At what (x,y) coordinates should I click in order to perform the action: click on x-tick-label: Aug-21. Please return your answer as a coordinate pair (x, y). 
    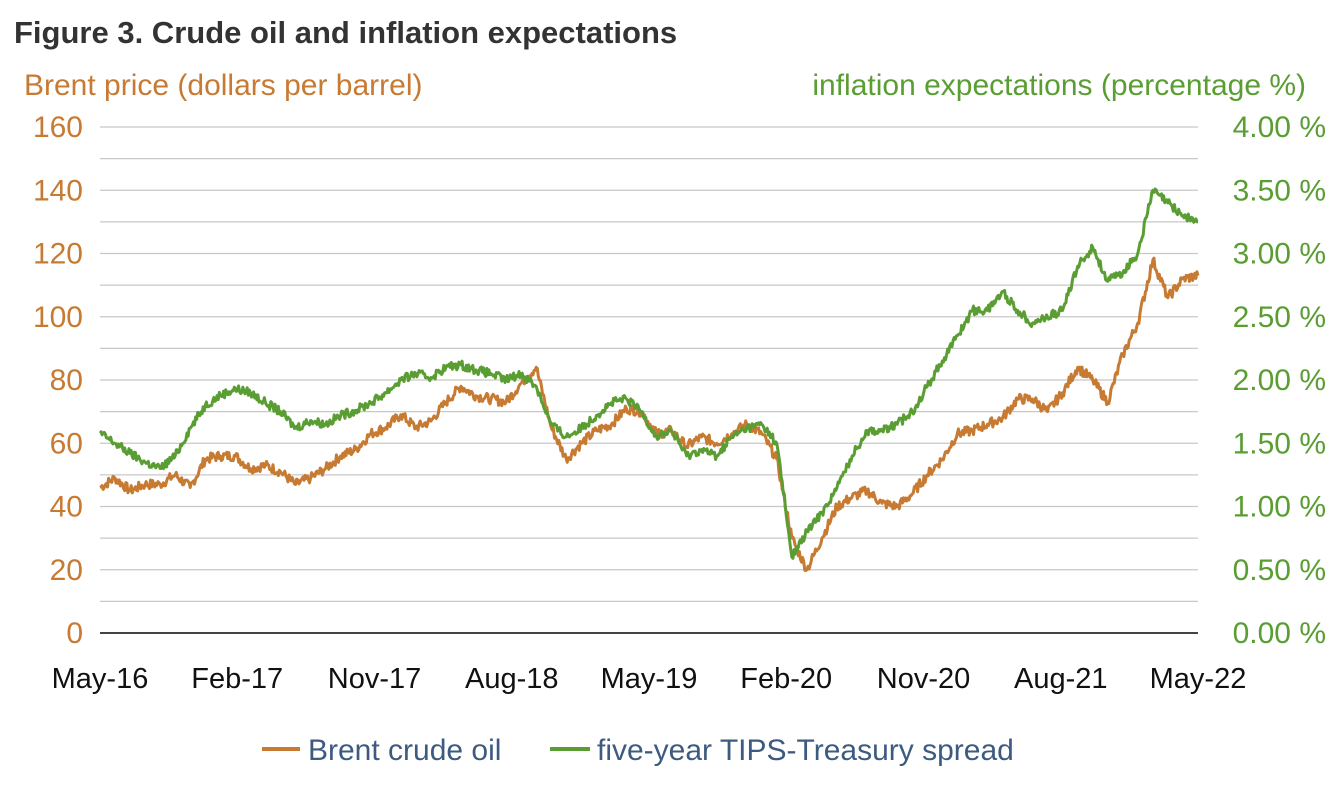
    Looking at the image, I should click on (1061, 679).